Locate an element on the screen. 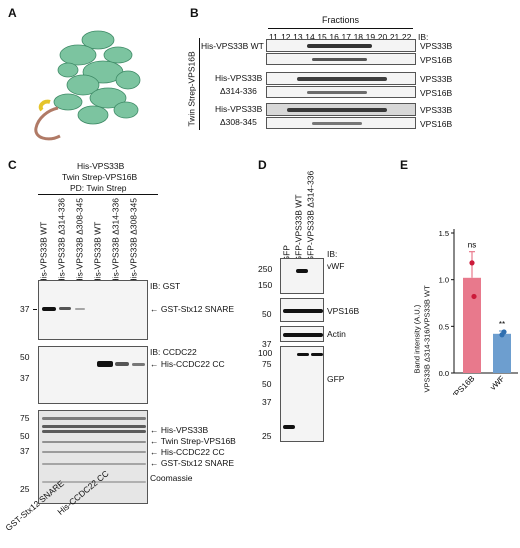 The width and height of the screenshot is (520, 548). e-ylabel-2: VPS33B Δ314-316/VPS33B WT is located at coordinates (427, 339).